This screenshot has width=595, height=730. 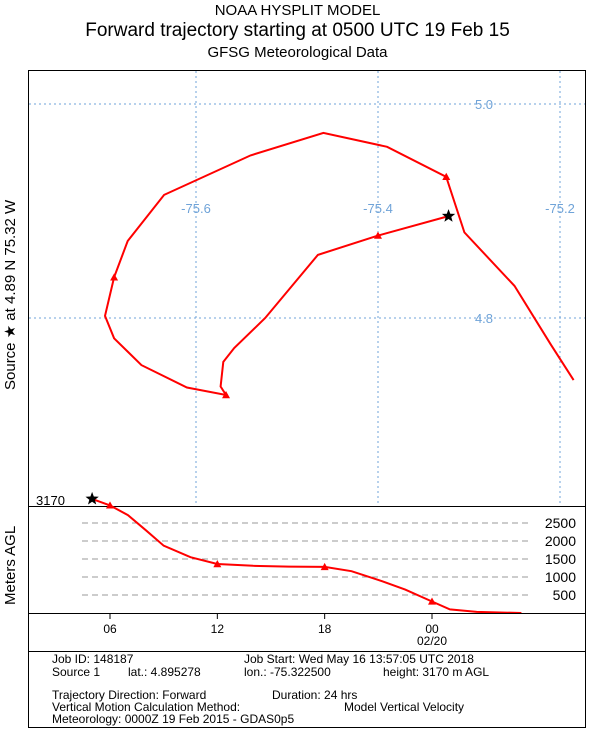 What do you see at coordinates (50, 500) in the screenshot?
I see `source-height-label: 3170` at bounding box center [50, 500].